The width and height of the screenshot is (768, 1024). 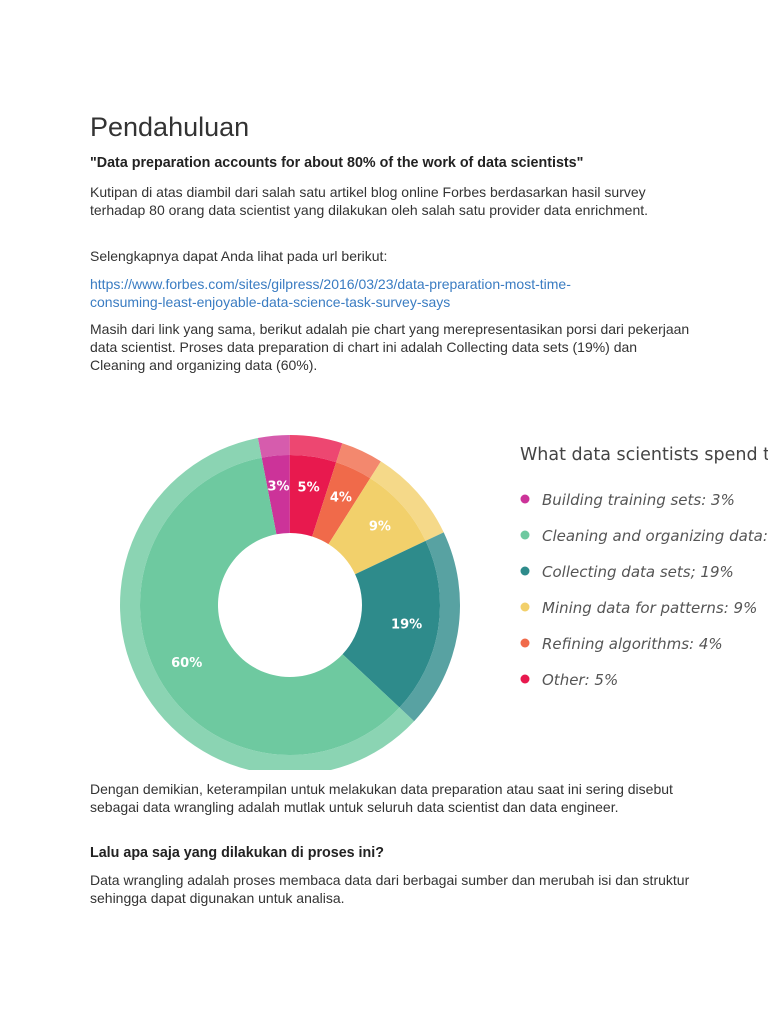 I want to click on legend-label-5: Other: 5%, so click(x=580, y=680).